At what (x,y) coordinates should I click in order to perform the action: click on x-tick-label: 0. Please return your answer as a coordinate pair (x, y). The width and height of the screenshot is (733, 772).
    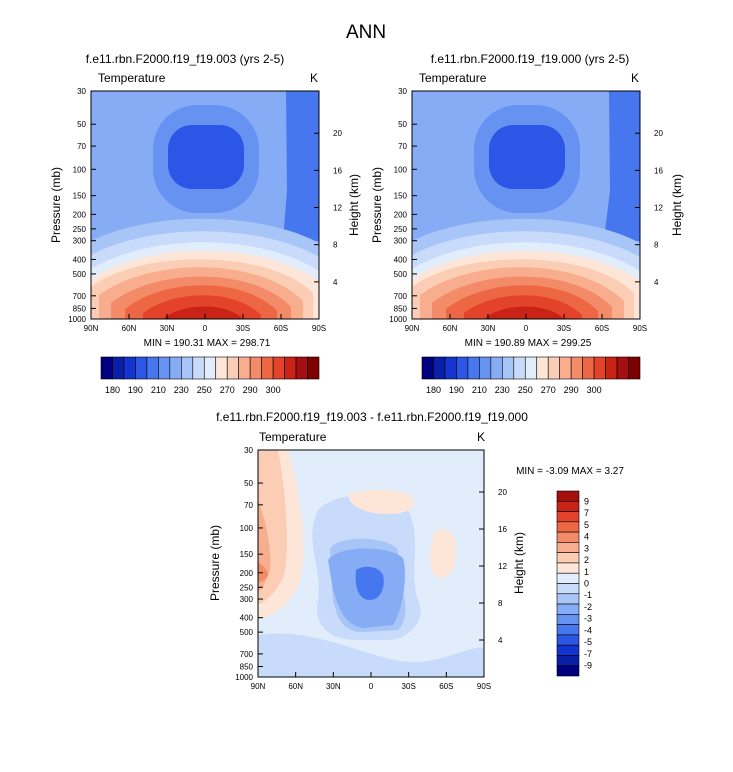
    Looking at the image, I should click on (371, 686).